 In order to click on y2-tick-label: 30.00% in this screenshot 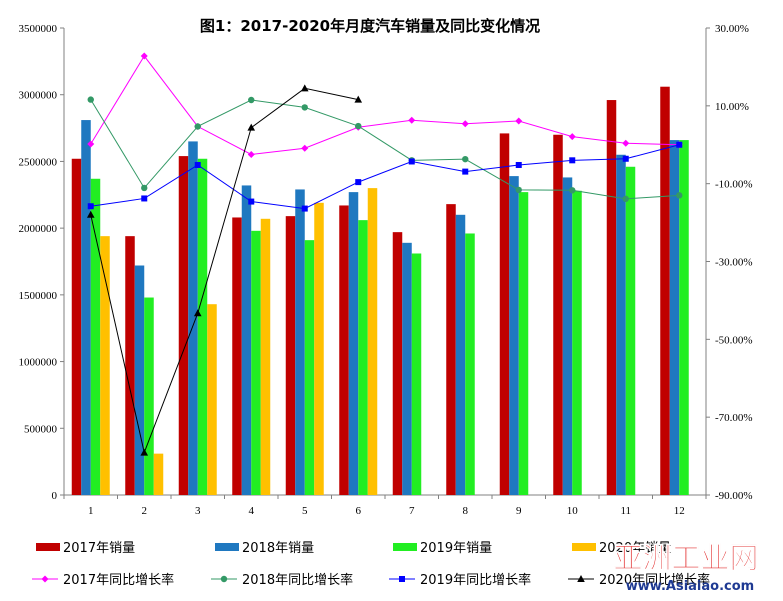, I will do `click(732, 29)`.